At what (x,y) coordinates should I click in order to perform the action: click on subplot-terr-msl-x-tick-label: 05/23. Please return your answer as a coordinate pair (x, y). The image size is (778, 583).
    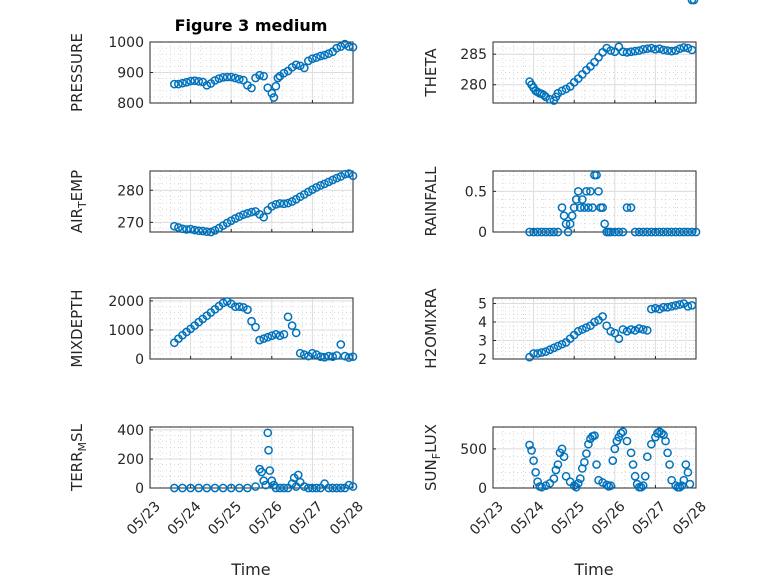
    Looking at the image, I should click on (144, 519).